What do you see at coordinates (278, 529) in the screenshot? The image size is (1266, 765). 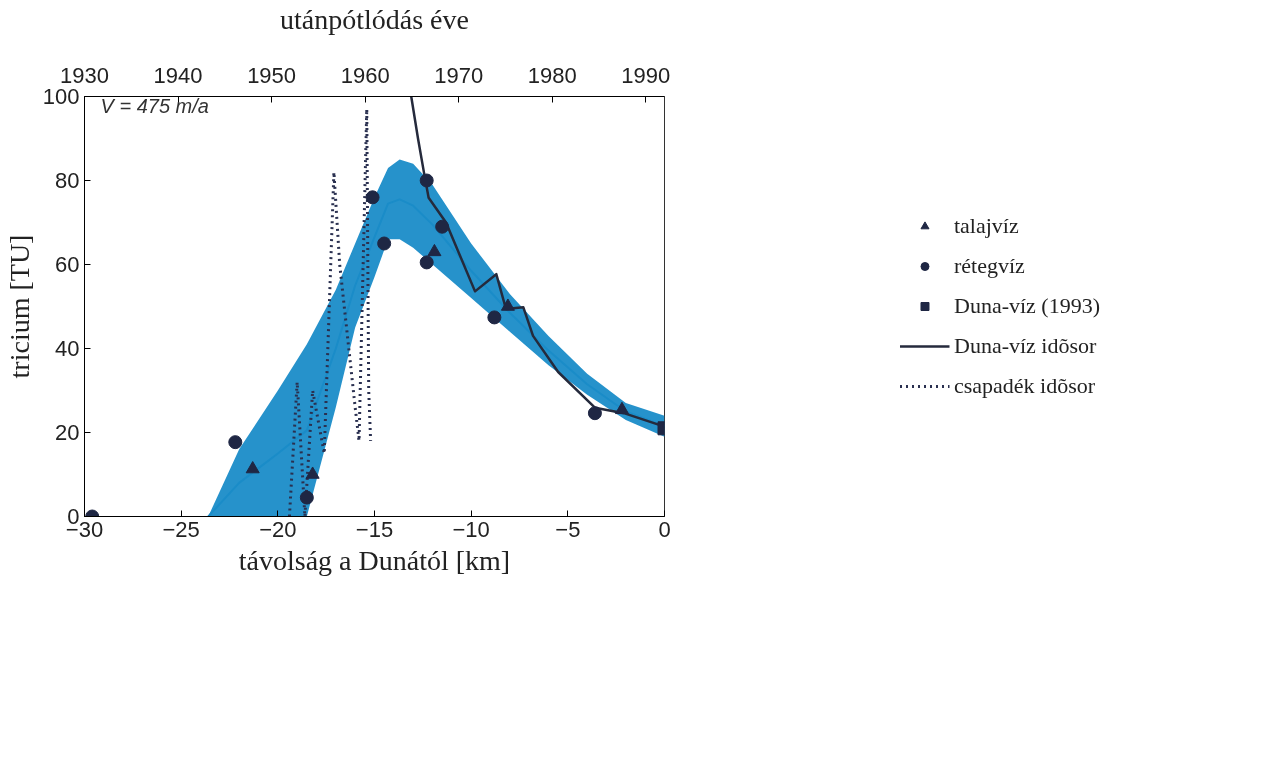 I see `x-tick-label: −20` at bounding box center [278, 529].